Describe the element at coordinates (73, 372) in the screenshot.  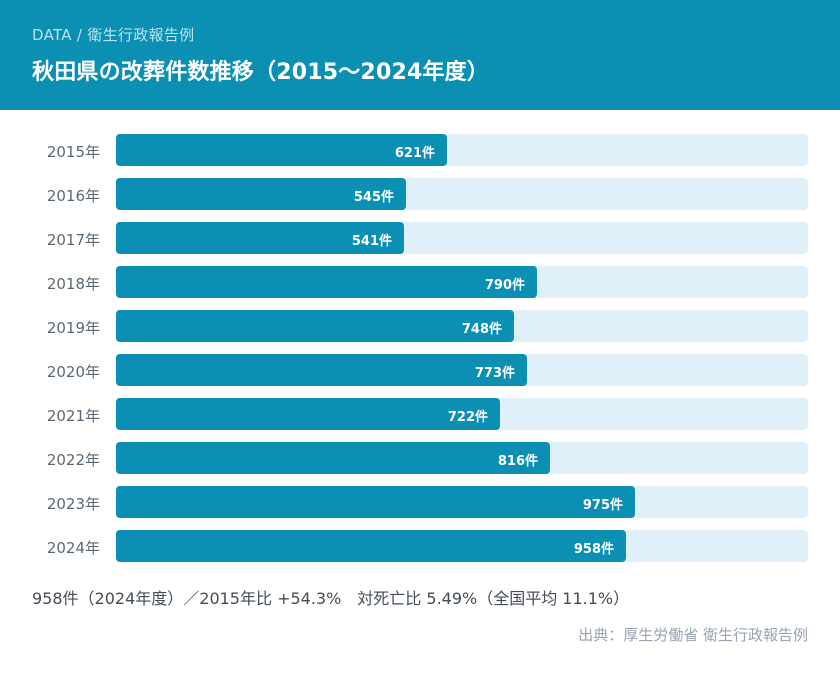
I see `y-tick-label: 2020年` at that location.